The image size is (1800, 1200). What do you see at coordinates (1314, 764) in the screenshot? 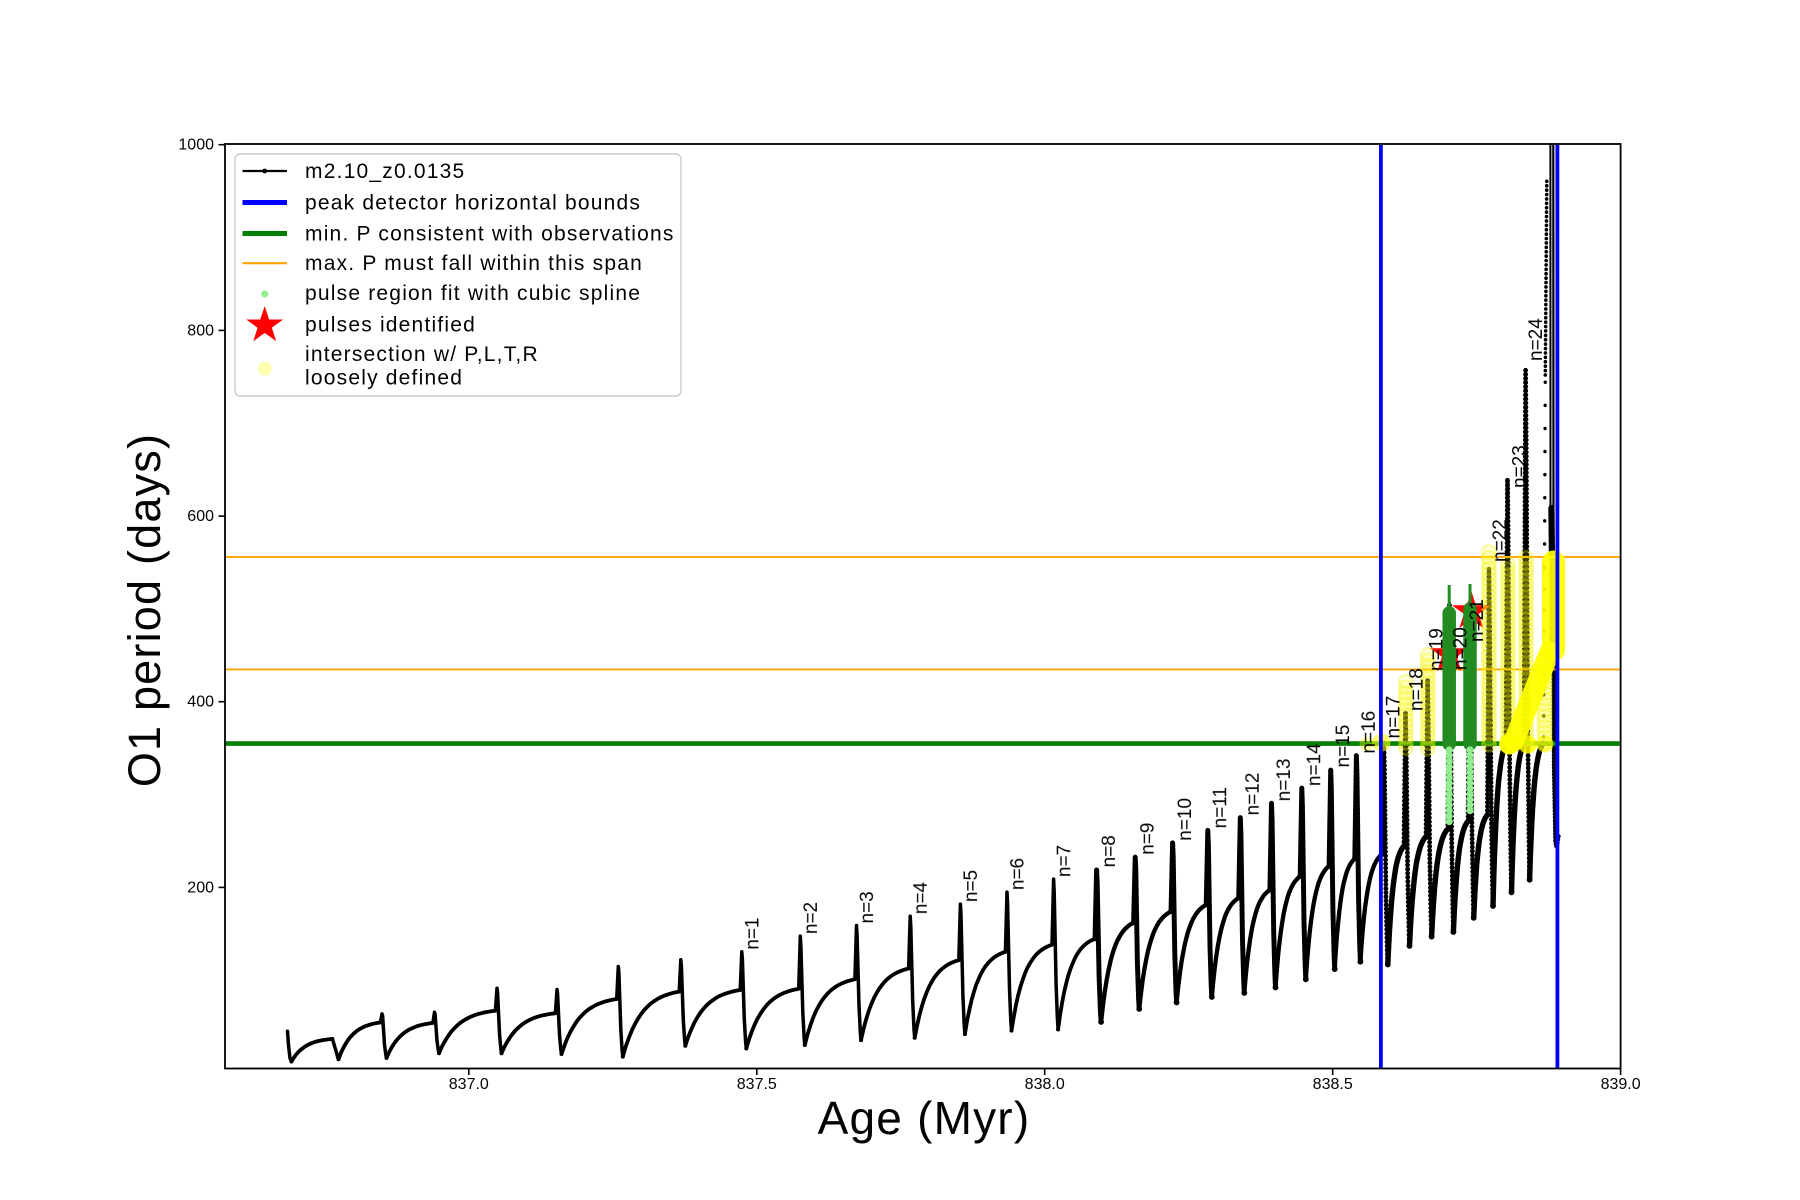
I see `svg-text: n=14` at bounding box center [1314, 764].